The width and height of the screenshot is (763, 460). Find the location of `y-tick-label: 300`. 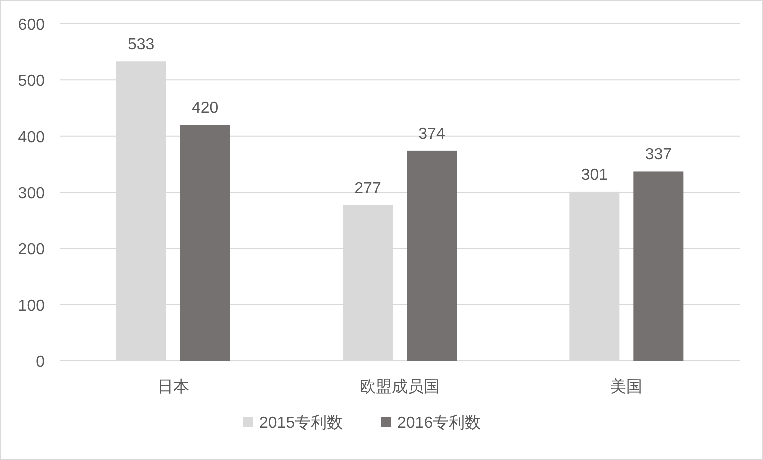

y-tick-label: 300 is located at coordinates (32, 194).